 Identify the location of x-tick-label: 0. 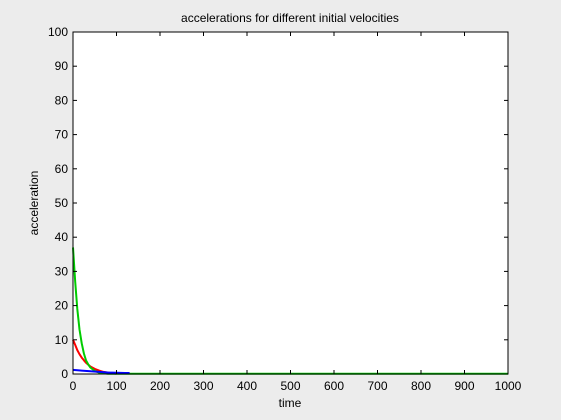
(73, 386).